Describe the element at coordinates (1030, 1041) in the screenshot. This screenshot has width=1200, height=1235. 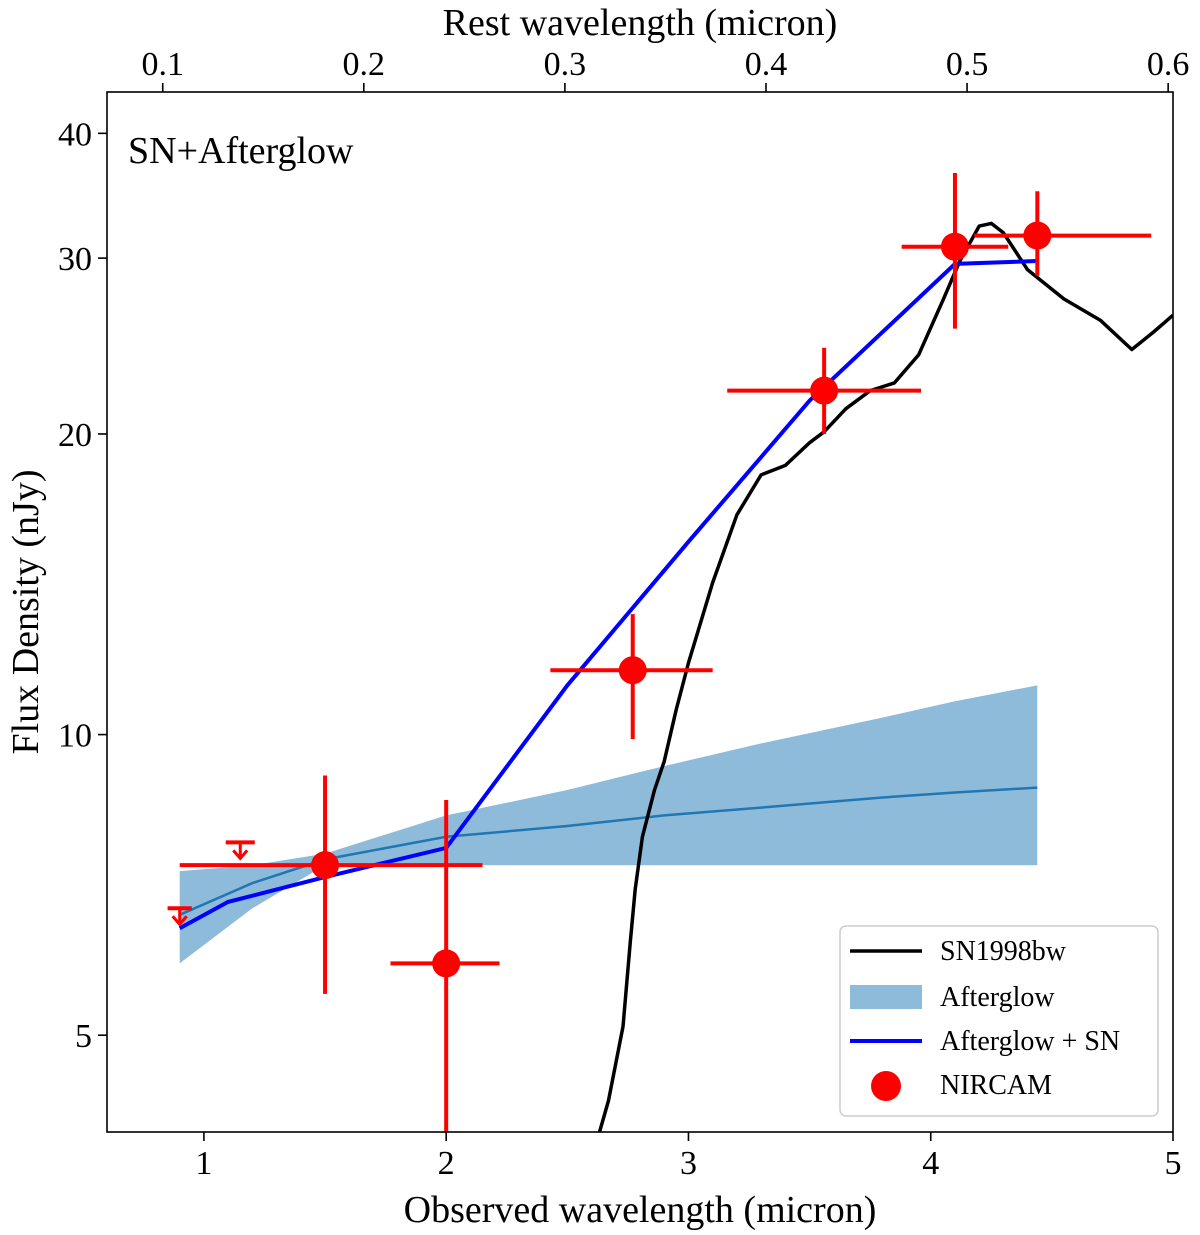
I see `legend-label-afterglow-plus-sn: Afterglow + SN` at that location.